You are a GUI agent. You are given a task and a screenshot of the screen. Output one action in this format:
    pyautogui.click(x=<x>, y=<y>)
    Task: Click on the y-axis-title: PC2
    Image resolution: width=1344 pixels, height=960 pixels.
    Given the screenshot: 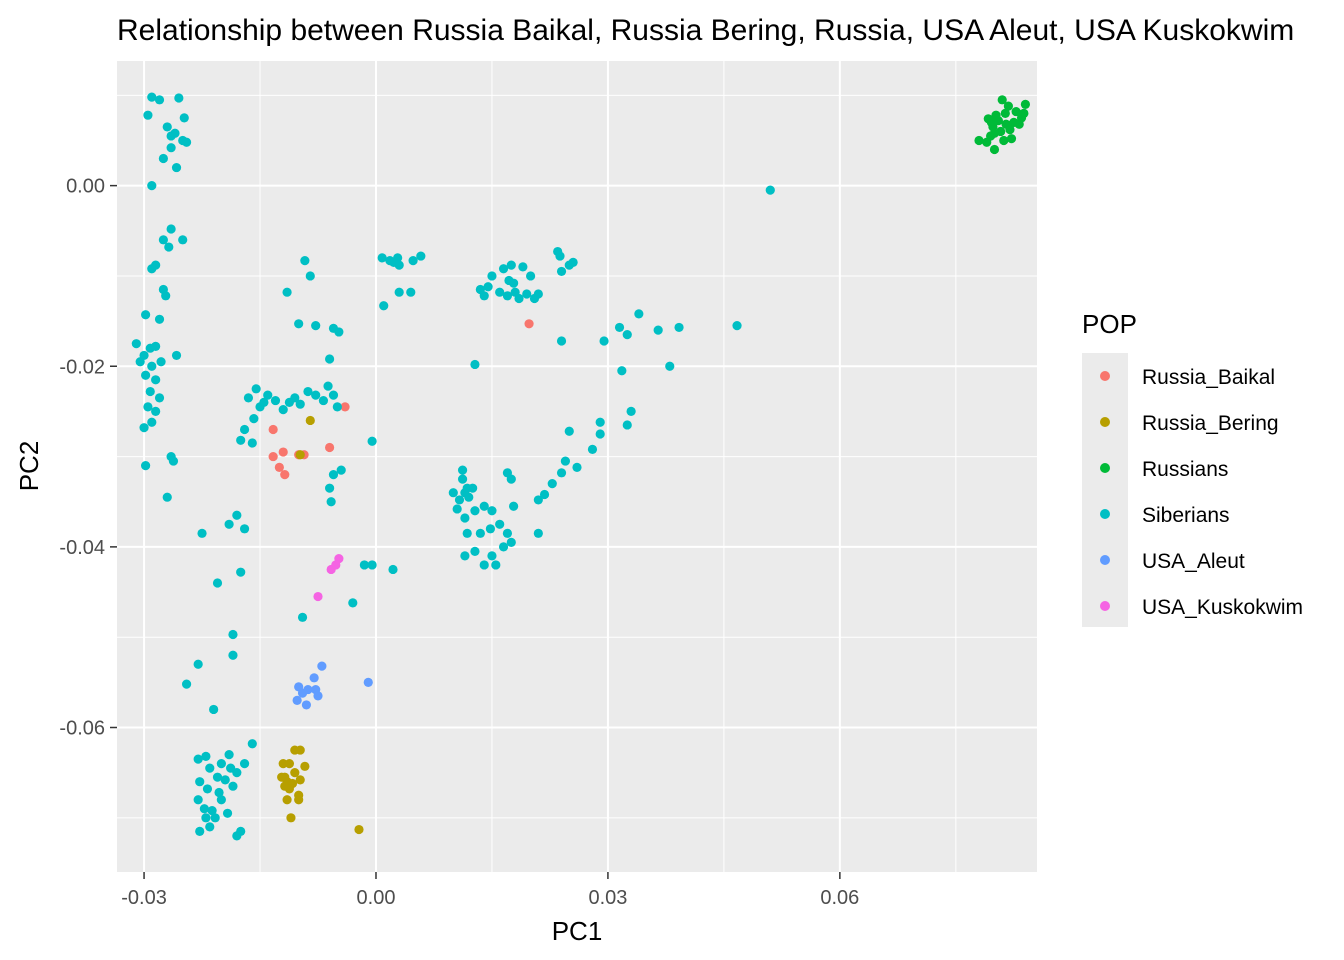 What is the action you would take?
    pyautogui.click(x=29, y=466)
    